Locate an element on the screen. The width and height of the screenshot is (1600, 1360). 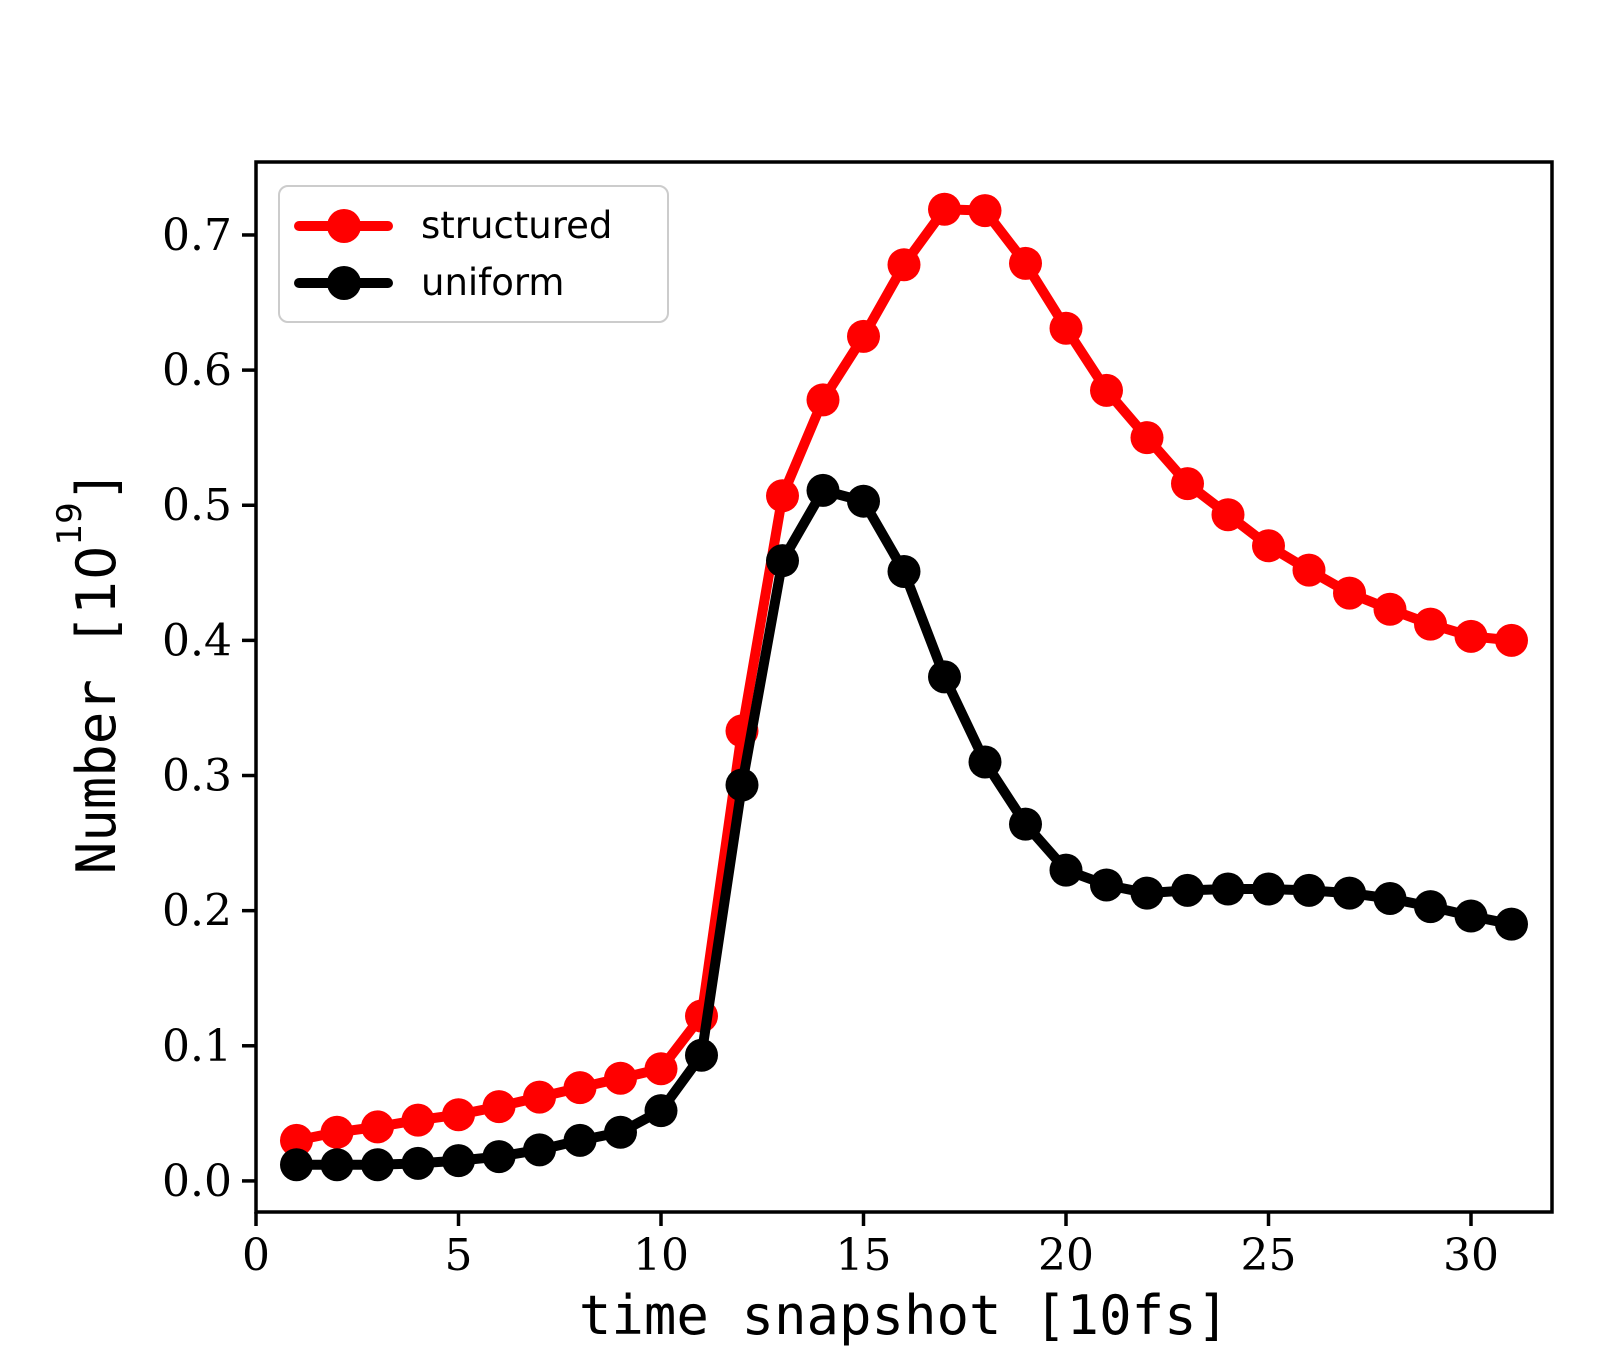
y-tick-label: 0.6 is located at coordinates (197, 370).